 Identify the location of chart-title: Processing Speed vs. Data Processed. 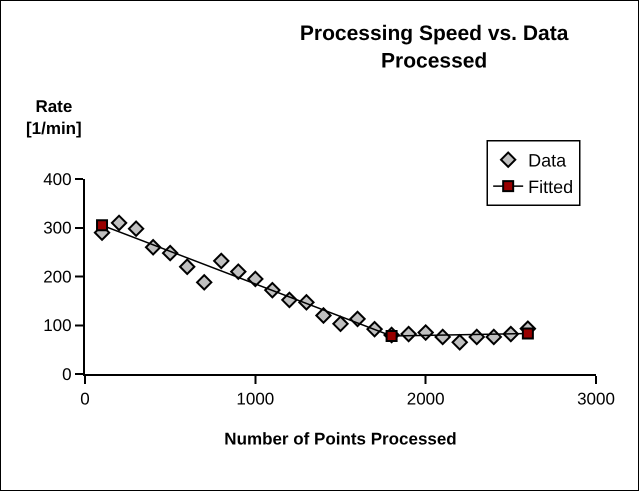
(434, 47).